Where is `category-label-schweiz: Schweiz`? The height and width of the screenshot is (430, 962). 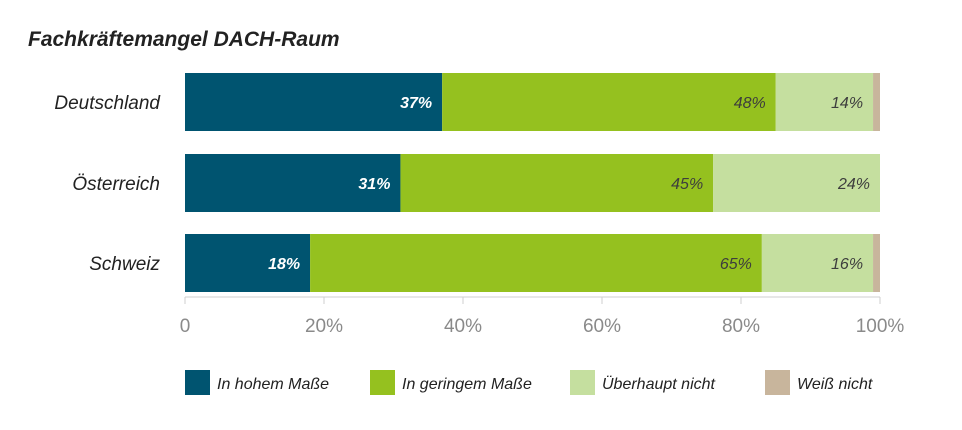
category-label-schweiz: Schweiz is located at coordinates (124, 264).